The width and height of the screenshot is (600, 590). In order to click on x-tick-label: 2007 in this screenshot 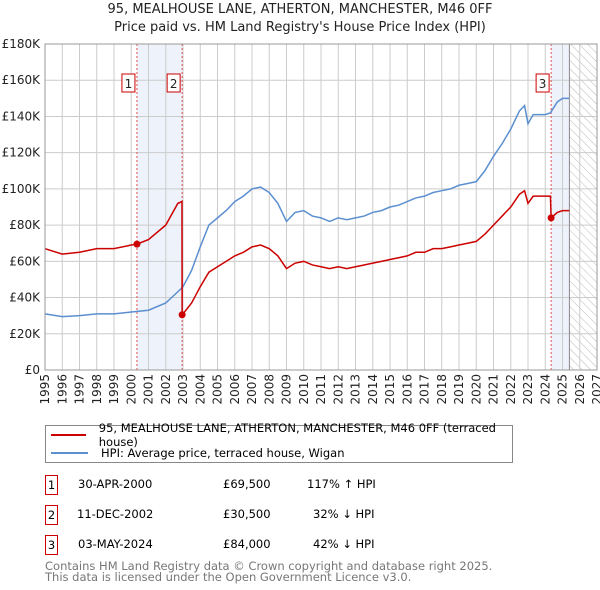, I will do `click(252, 389)`.